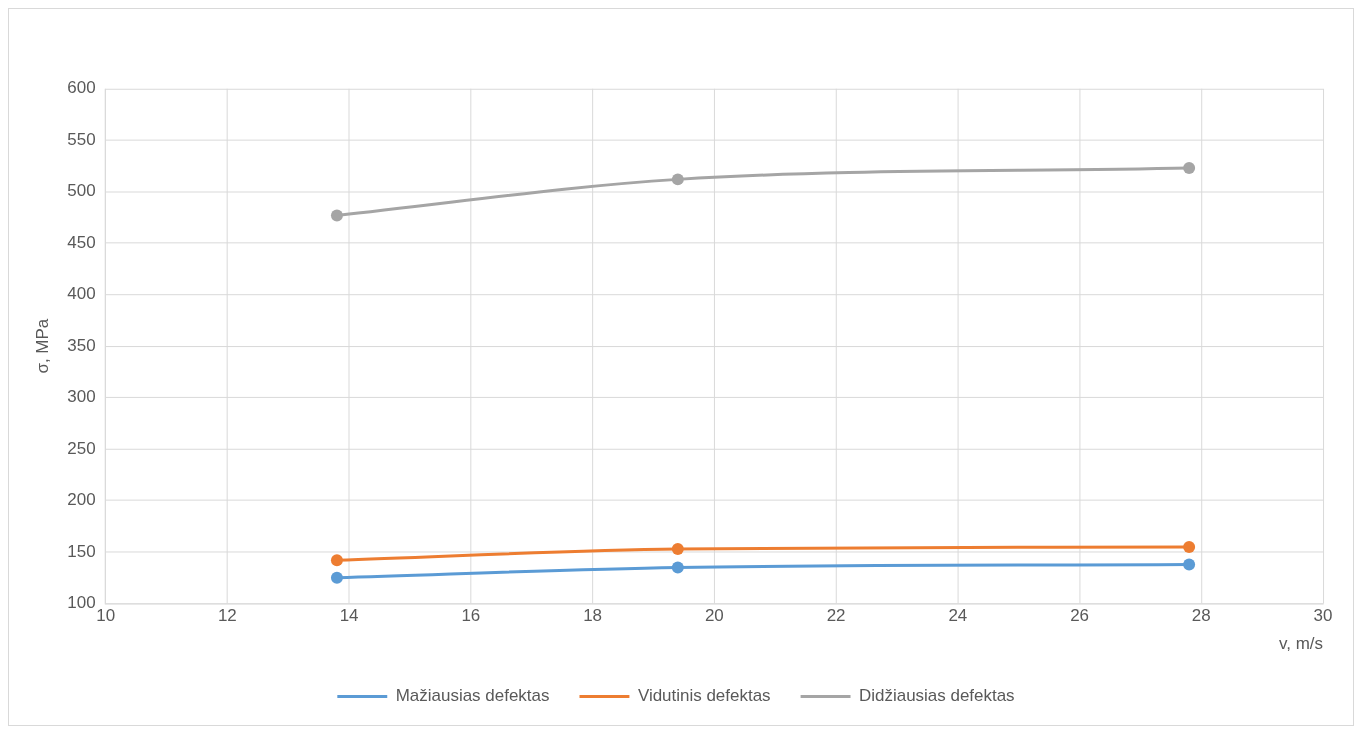  What do you see at coordinates (836, 616) in the screenshot?
I see `x-tick-label: 22` at bounding box center [836, 616].